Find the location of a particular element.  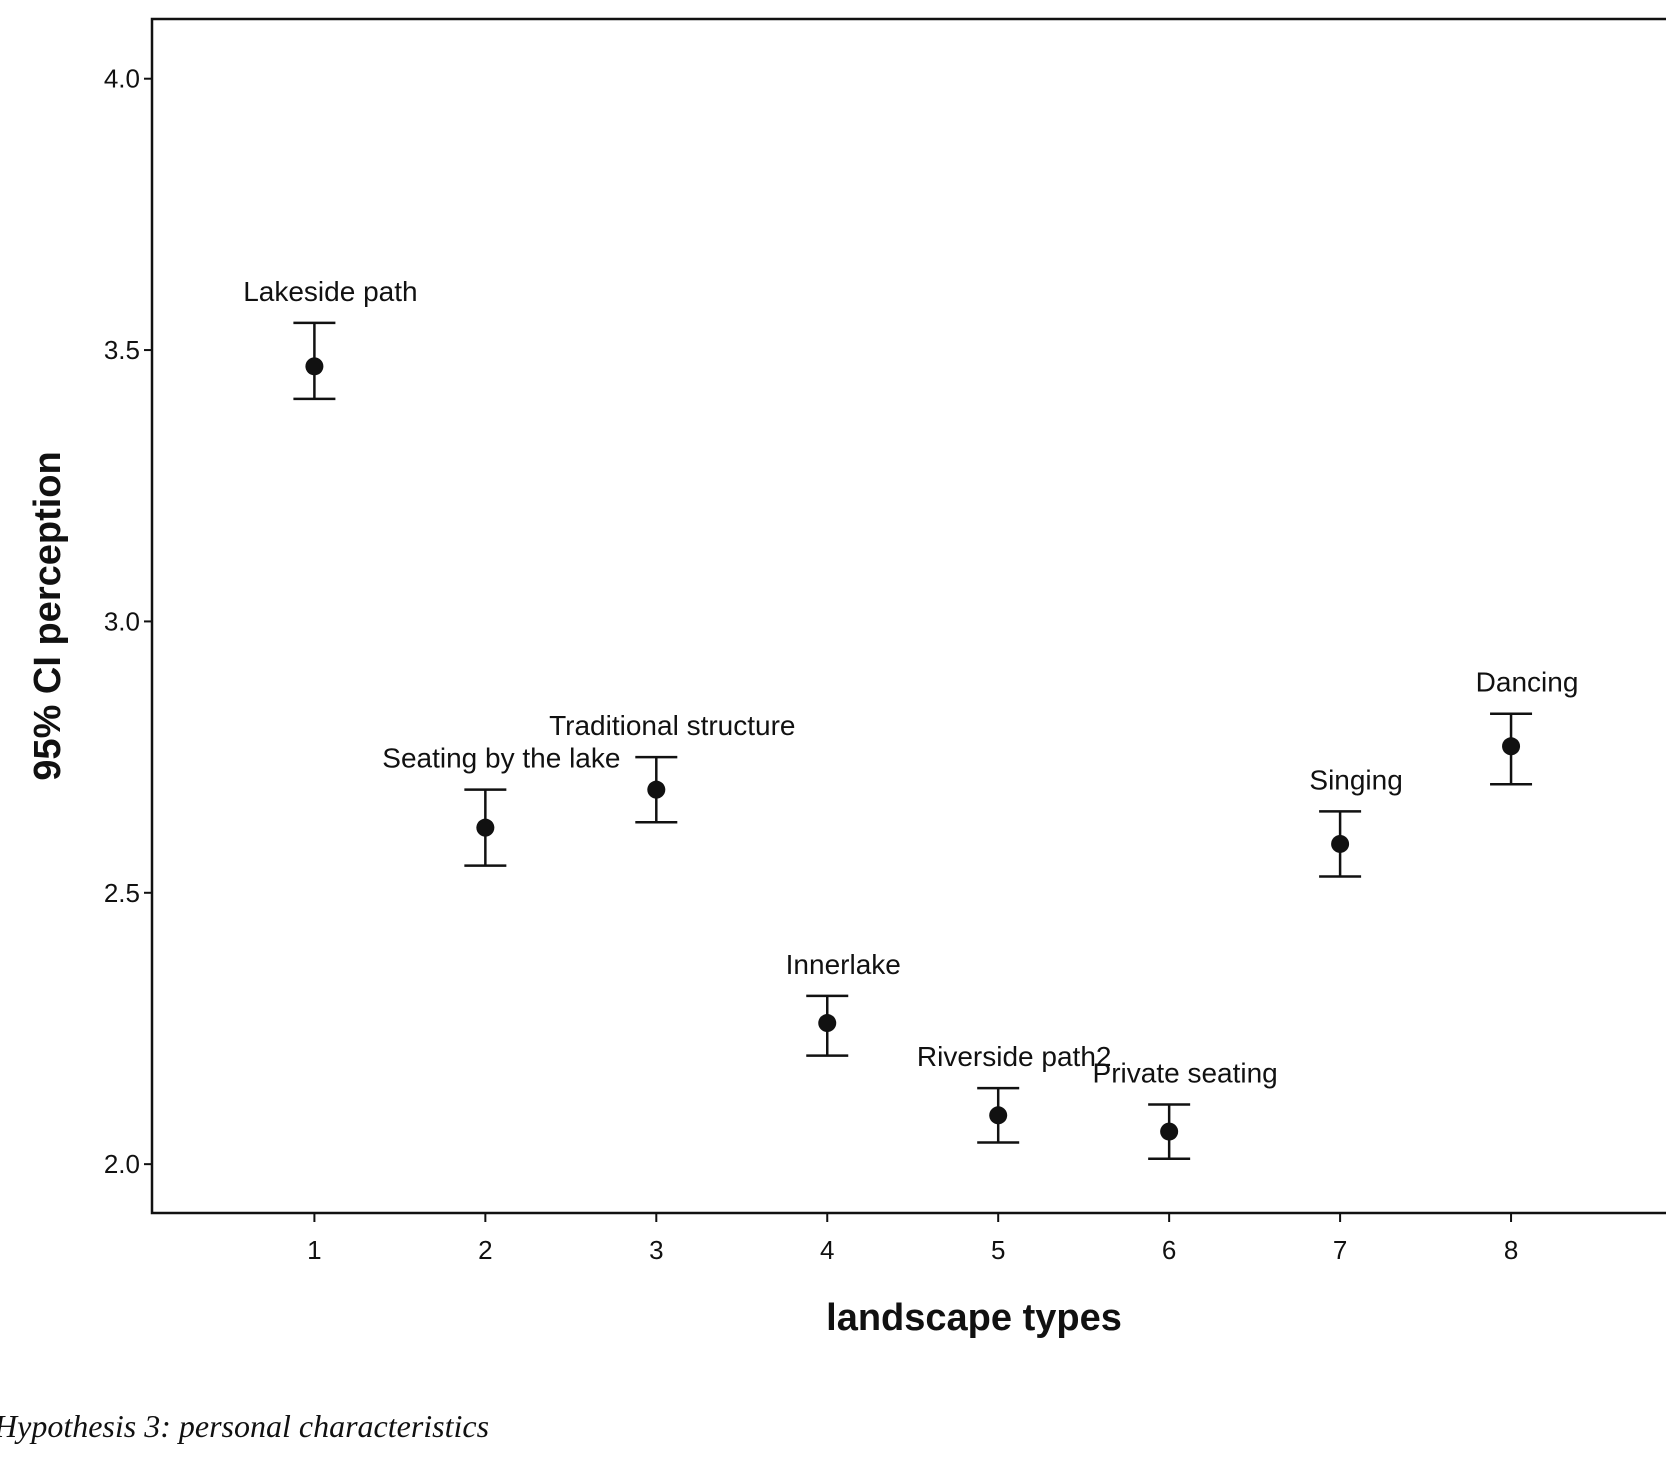

data-point-group: Seating by the lake is located at coordinates (501, 805).